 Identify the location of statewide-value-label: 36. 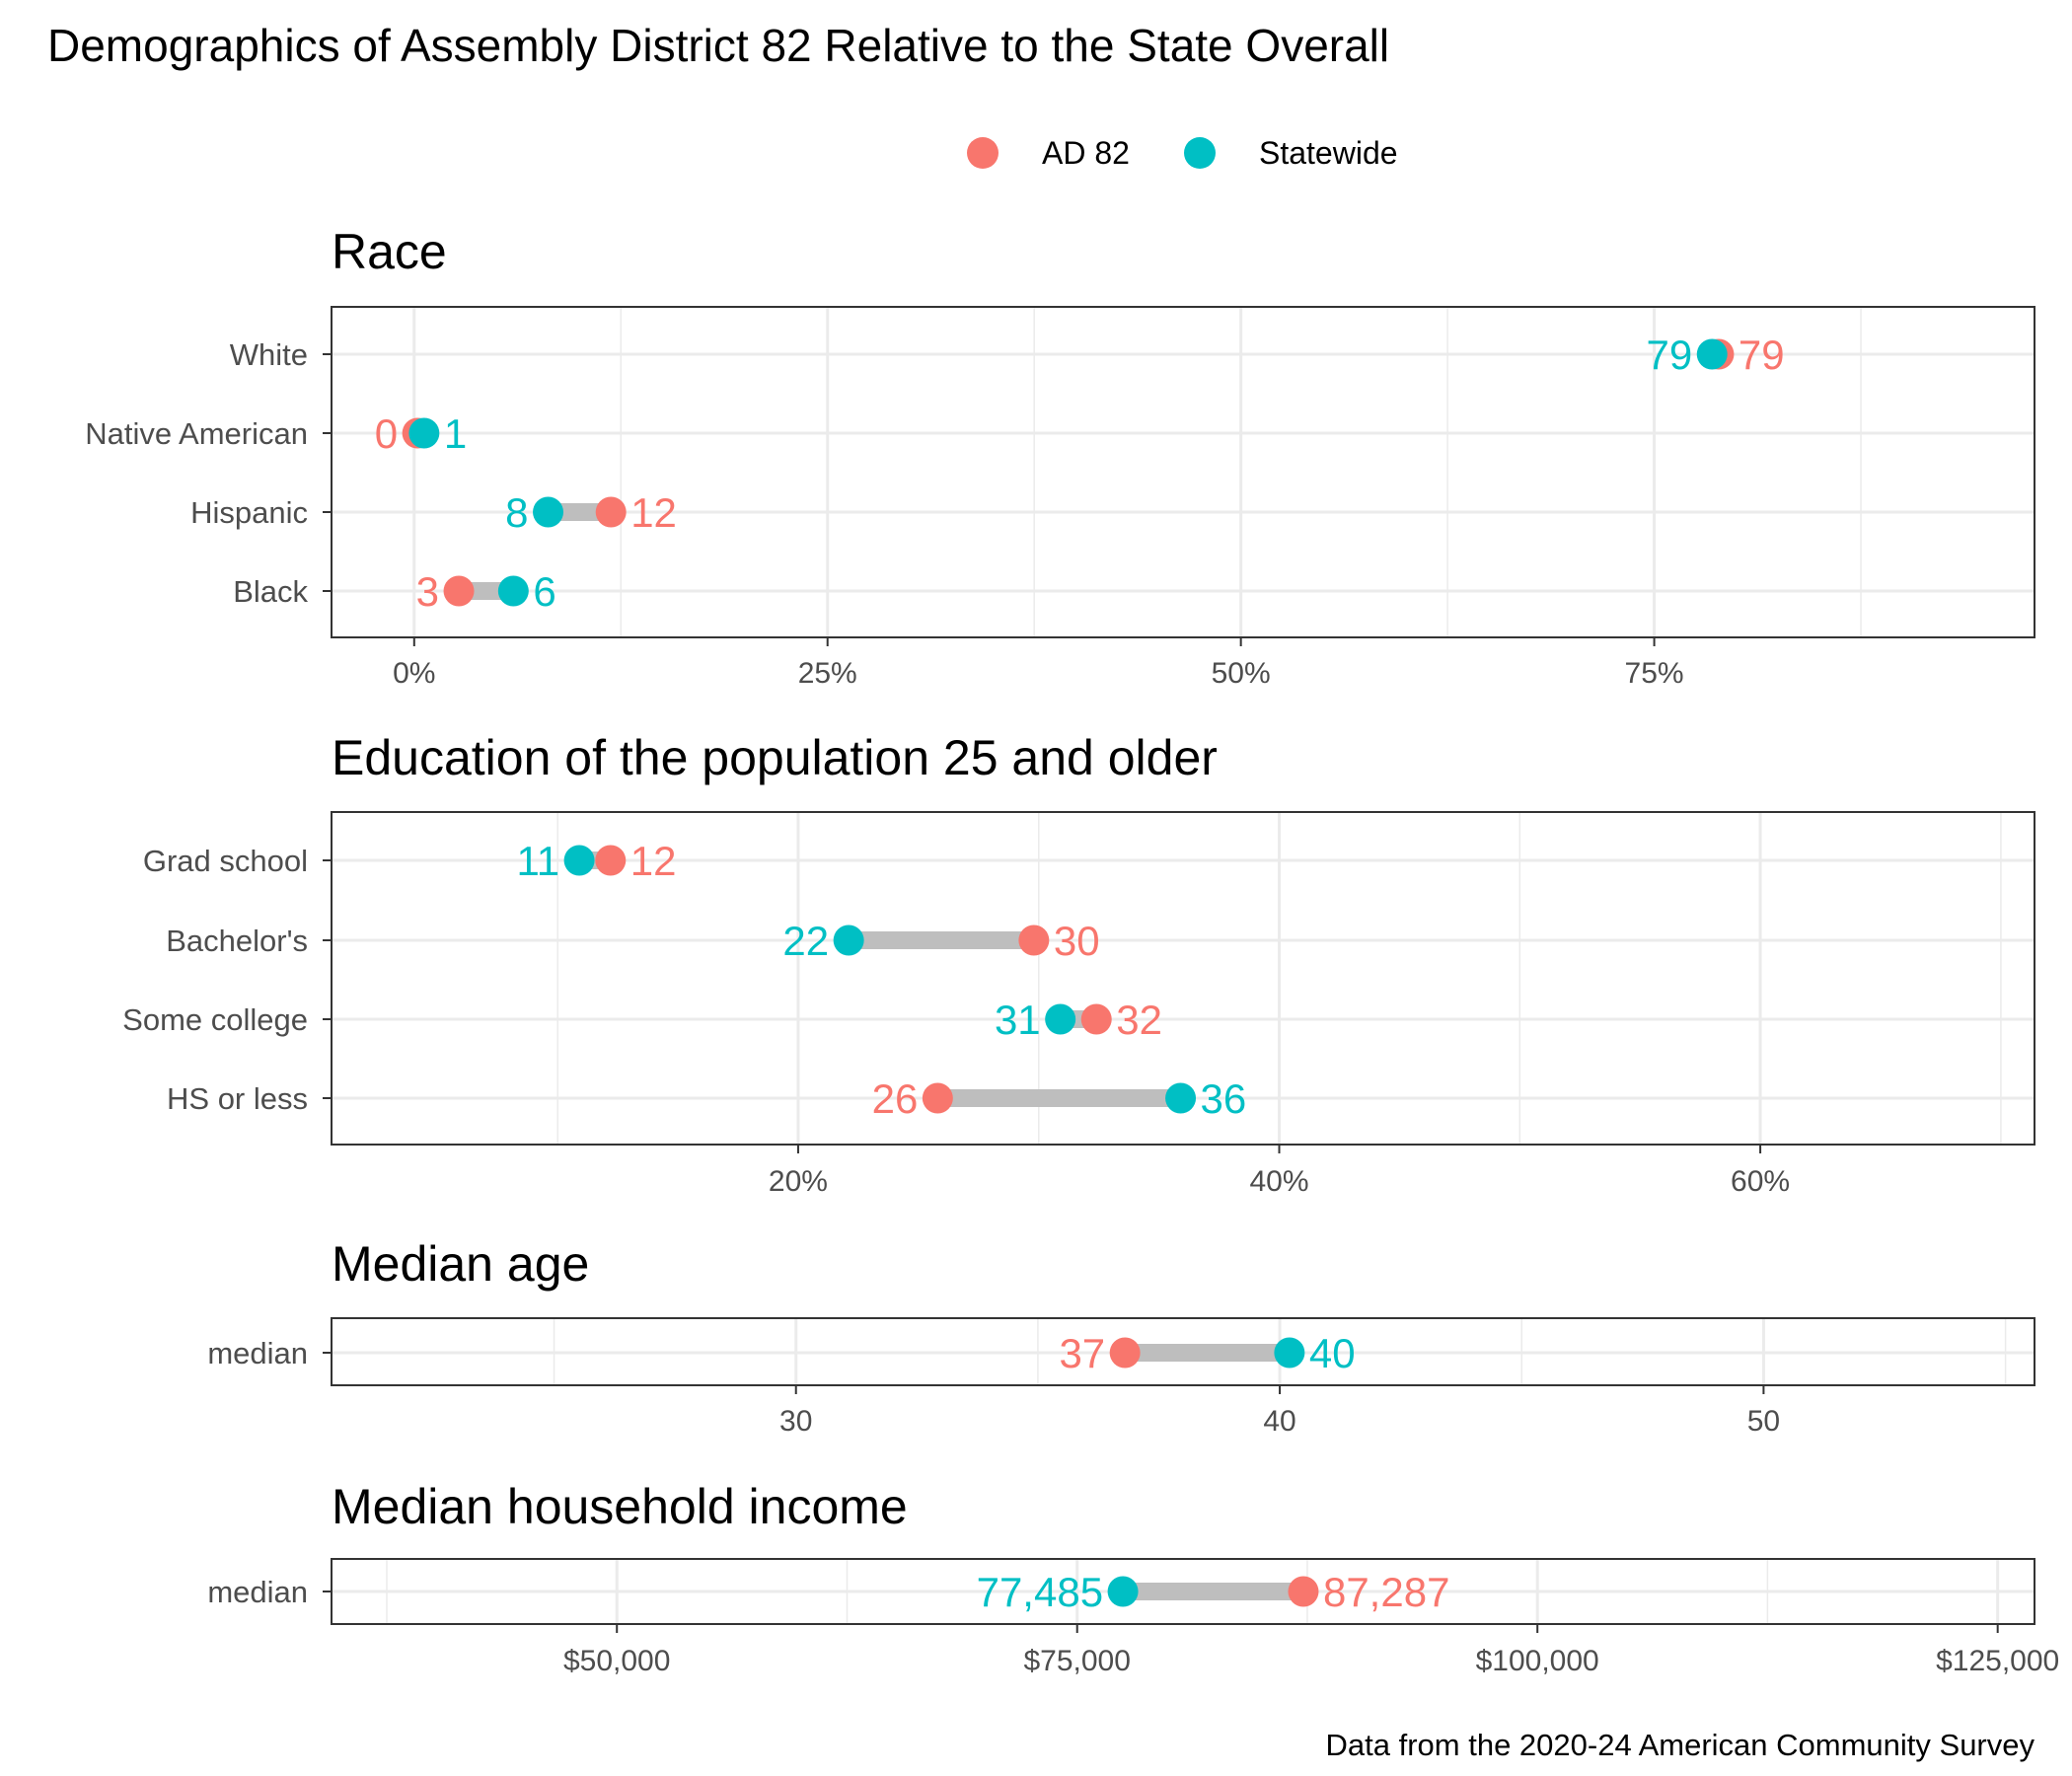
(1224, 1098).